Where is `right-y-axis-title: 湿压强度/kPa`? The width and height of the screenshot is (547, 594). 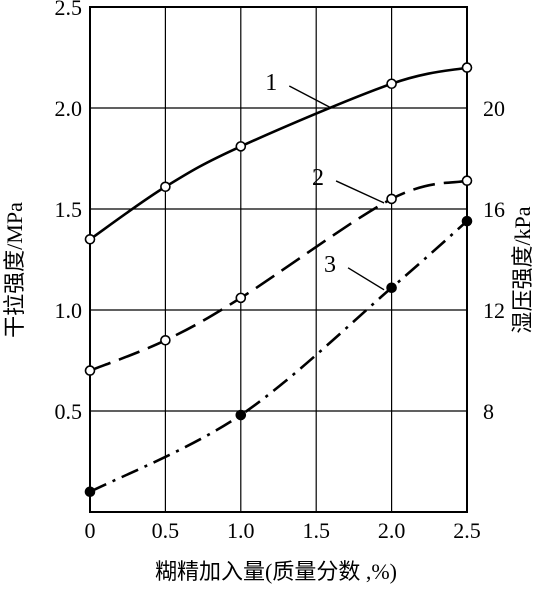 right-y-axis-title: 湿压强度/kPa is located at coordinates (522, 269).